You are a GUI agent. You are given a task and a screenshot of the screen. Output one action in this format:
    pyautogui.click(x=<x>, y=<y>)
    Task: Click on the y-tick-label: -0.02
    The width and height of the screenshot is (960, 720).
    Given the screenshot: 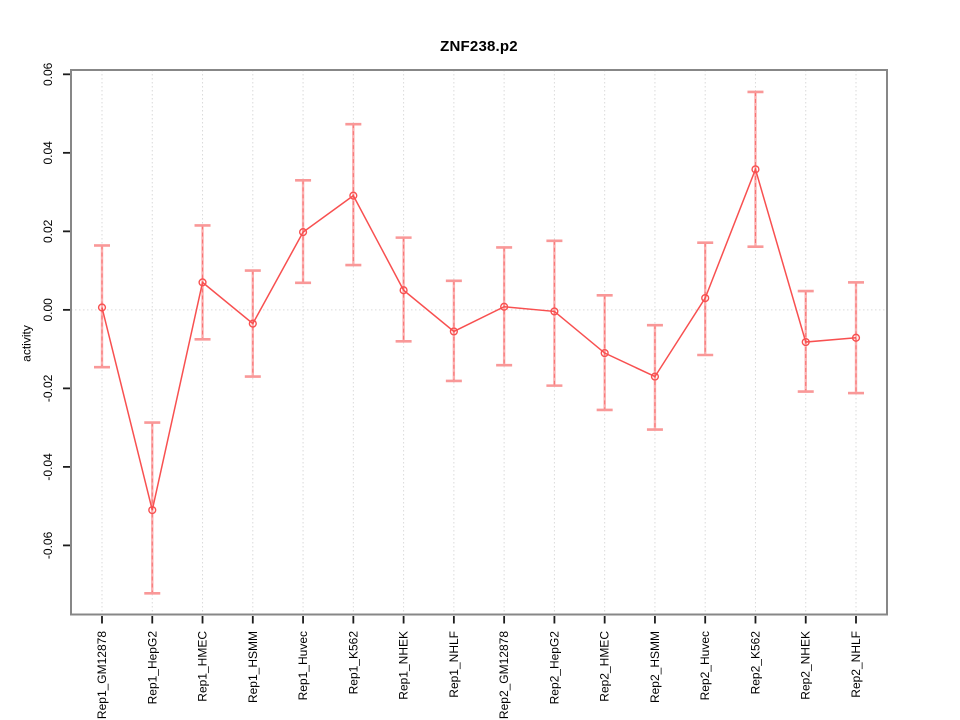 What is the action you would take?
    pyautogui.click(x=48, y=388)
    